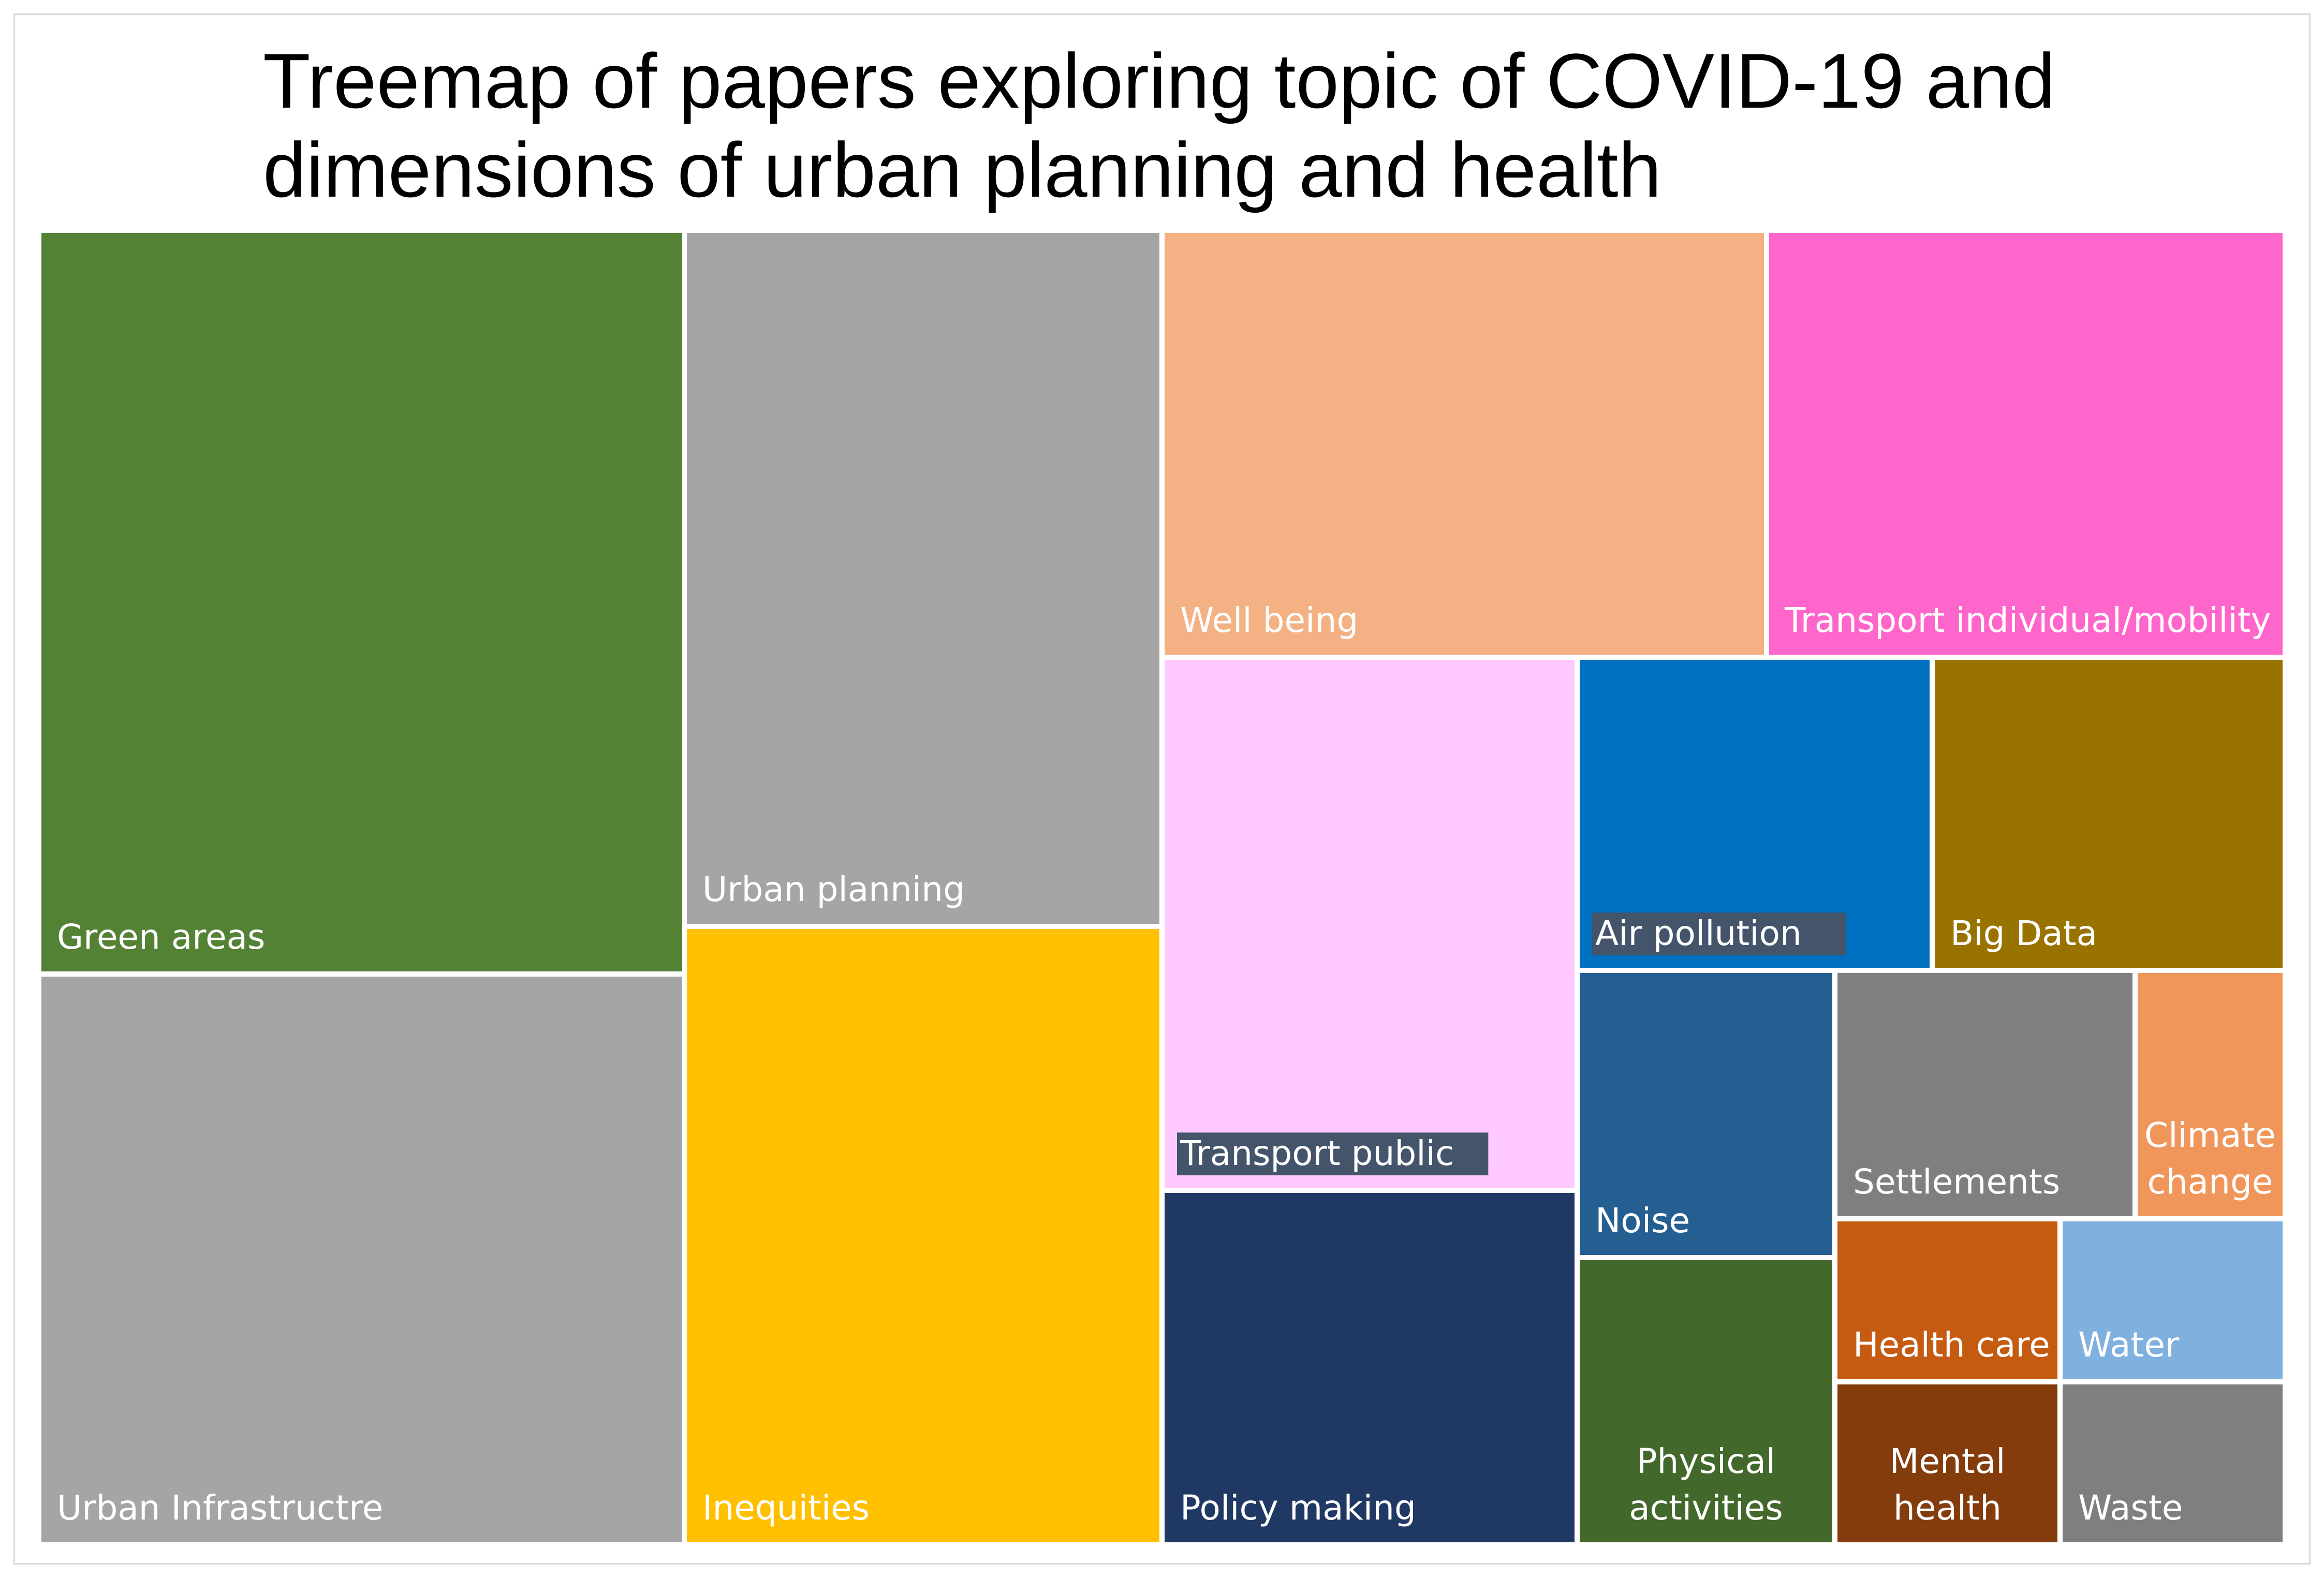 The image size is (2324, 1578). I want to click on treemap-cell-urban-infrastructre: Urban Infrastructre, so click(361, 1260).